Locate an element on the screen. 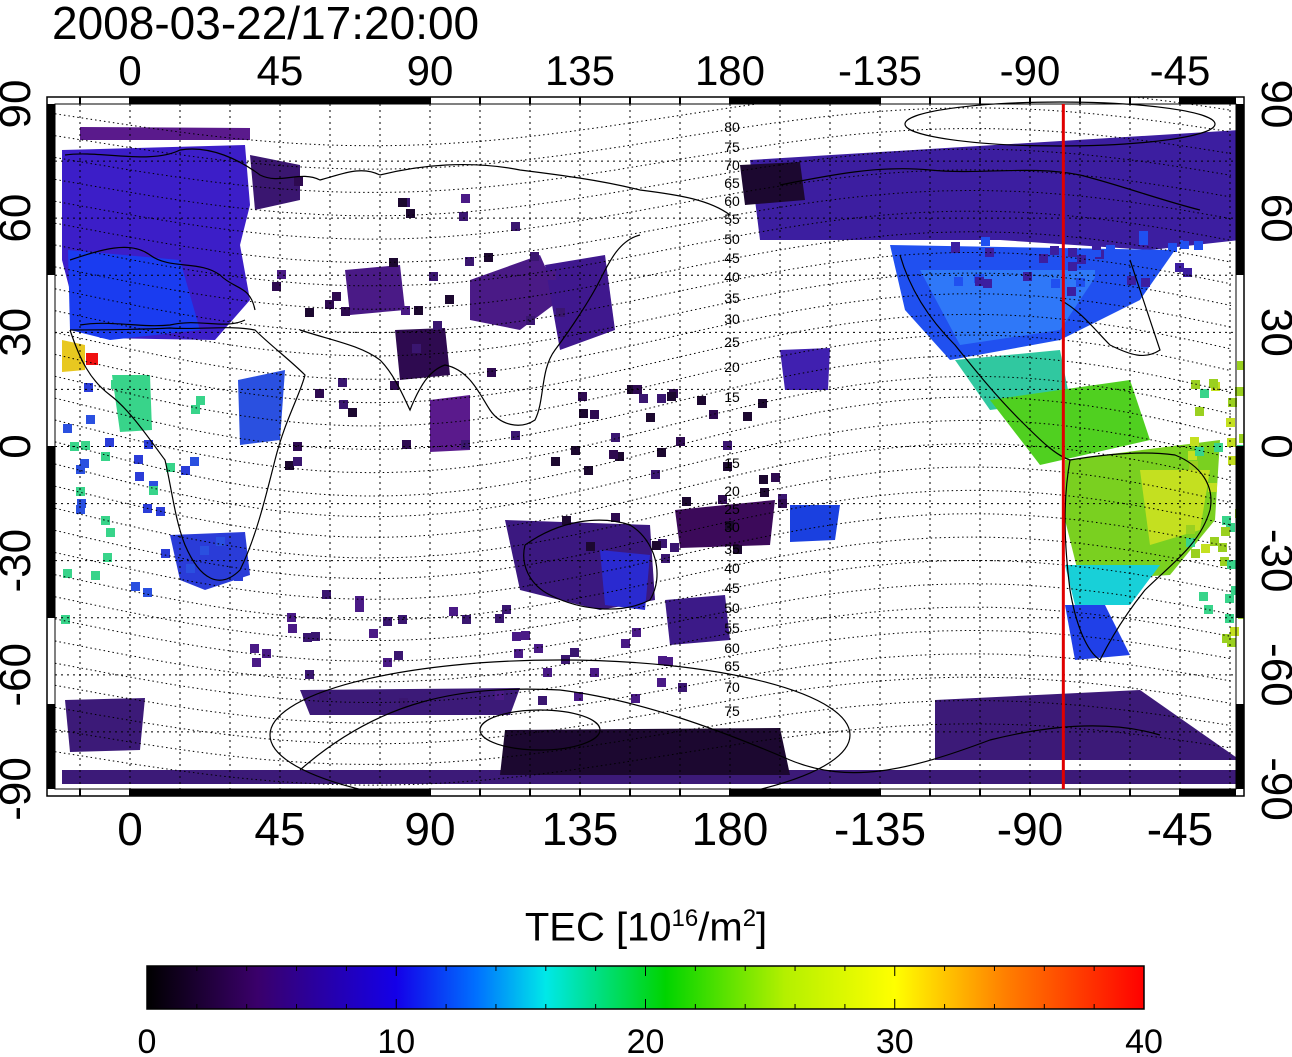 This screenshot has width=1292, height=1057. latitude-labels-left: 90 60 30 0 -30 -60 -90 is located at coordinates (20, 450).